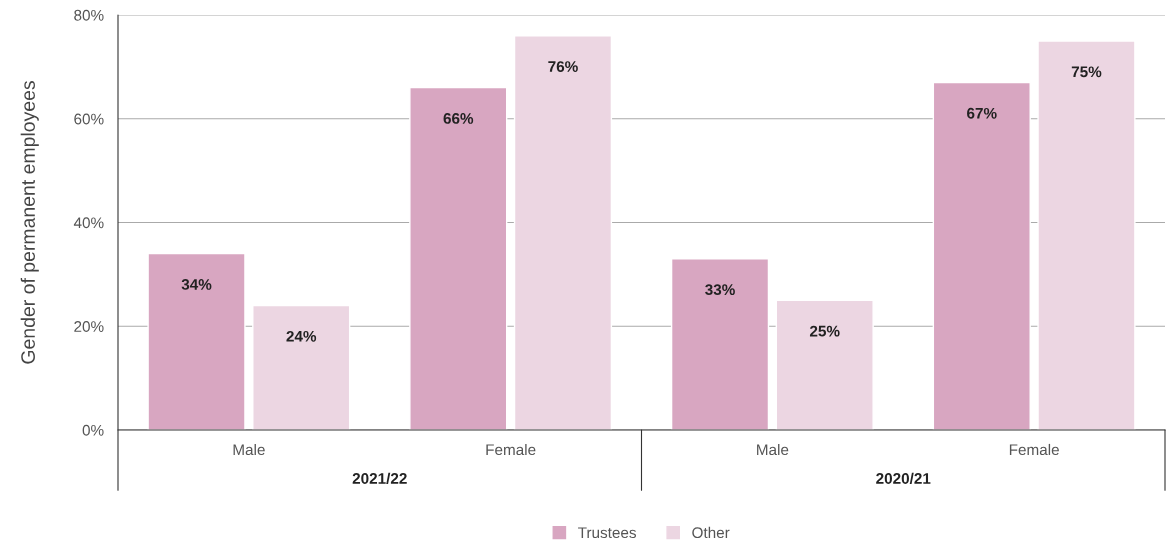 The height and width of the screenshot is (547, 1170). What do you see at coordinates (301, 336) in the screenshot?
I see `data-label: 24%` at bounding box center [301, 336].